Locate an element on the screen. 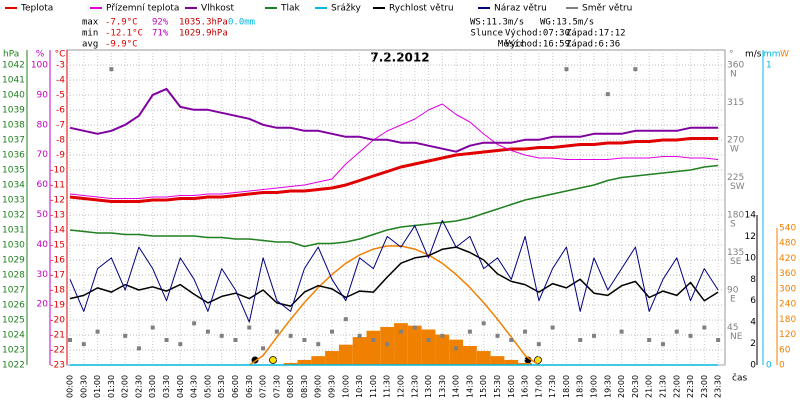 This screenshot has height=400, width=800. y-tick-label: -6 is located at coordinates (60, 111).